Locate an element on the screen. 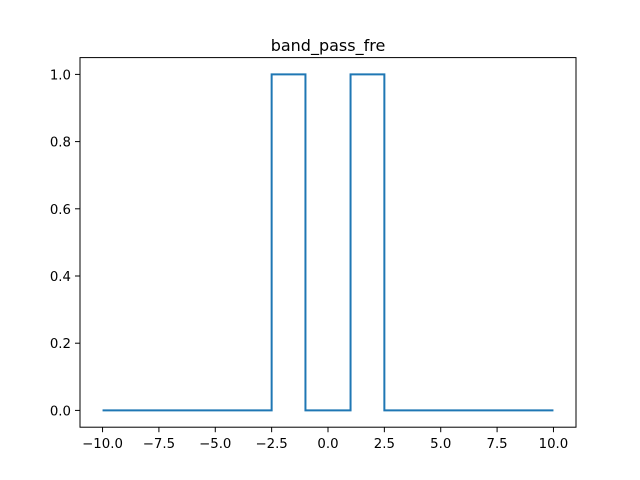 The image size is (640, 480). y-tick-label: 0.2 is located at coordinates (60, 344).